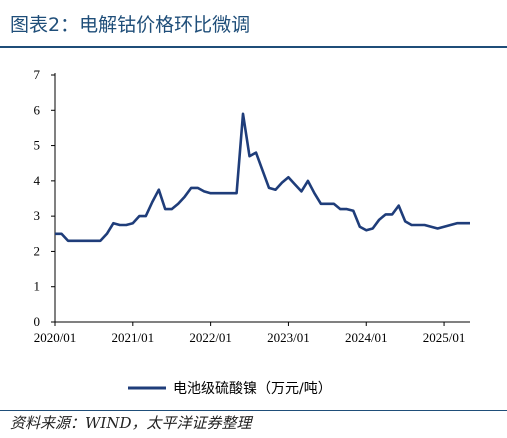 The width and height of the screenshot is (507, 438). Describe the element at coordinates (37, 109) in the screenshot. I see `y-tick-label: 6` at that location.